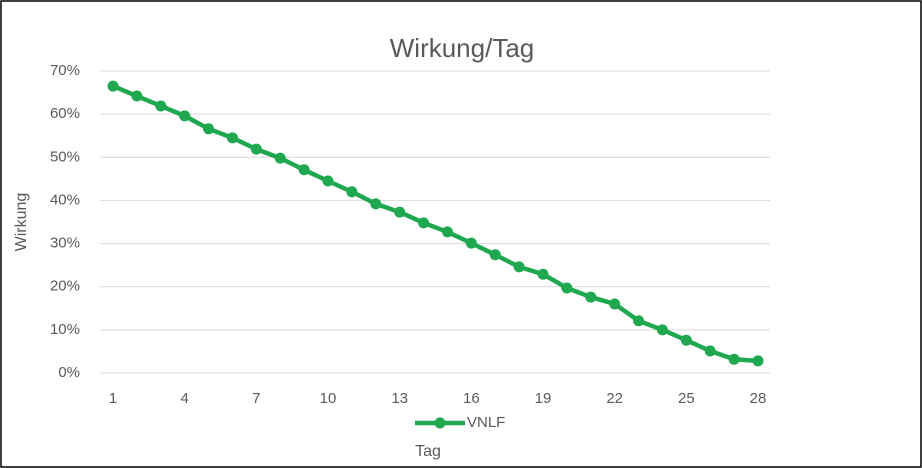 The width and height of the screenshot is (922, 468). Describe the element at coordinates (328, 398) in the screenshot. I see `x-tick-label: 10` at that location.